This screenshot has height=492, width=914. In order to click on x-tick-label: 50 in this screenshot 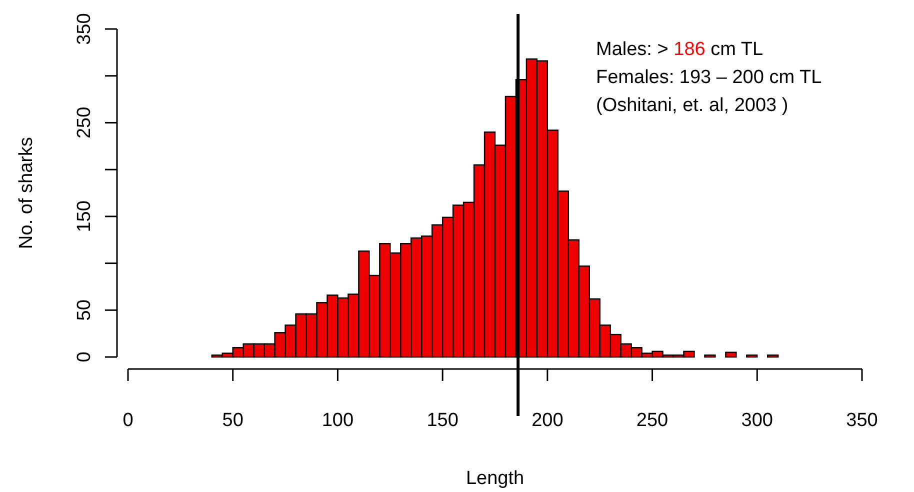, I will do `click(233, 420)`.